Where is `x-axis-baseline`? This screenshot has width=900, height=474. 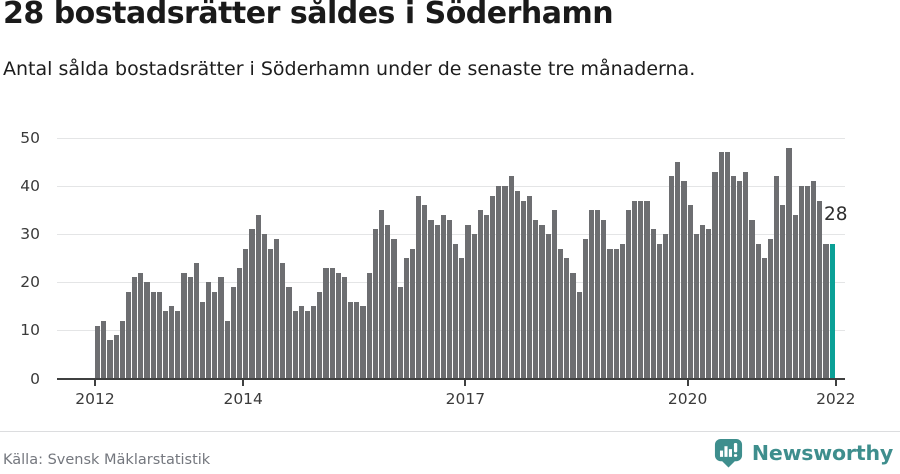 x-axis-baseline is located at coordinates (451, 378).